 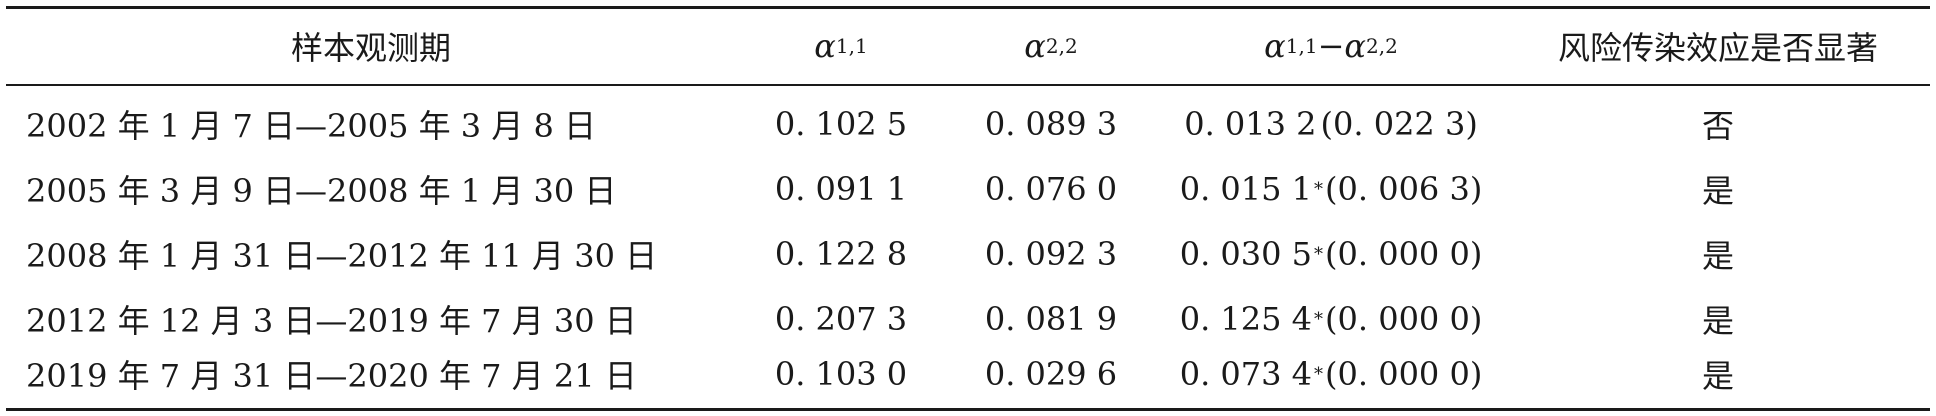 I want to click on header-diff-sub1: 1,1, so click(x=1301, y=46).